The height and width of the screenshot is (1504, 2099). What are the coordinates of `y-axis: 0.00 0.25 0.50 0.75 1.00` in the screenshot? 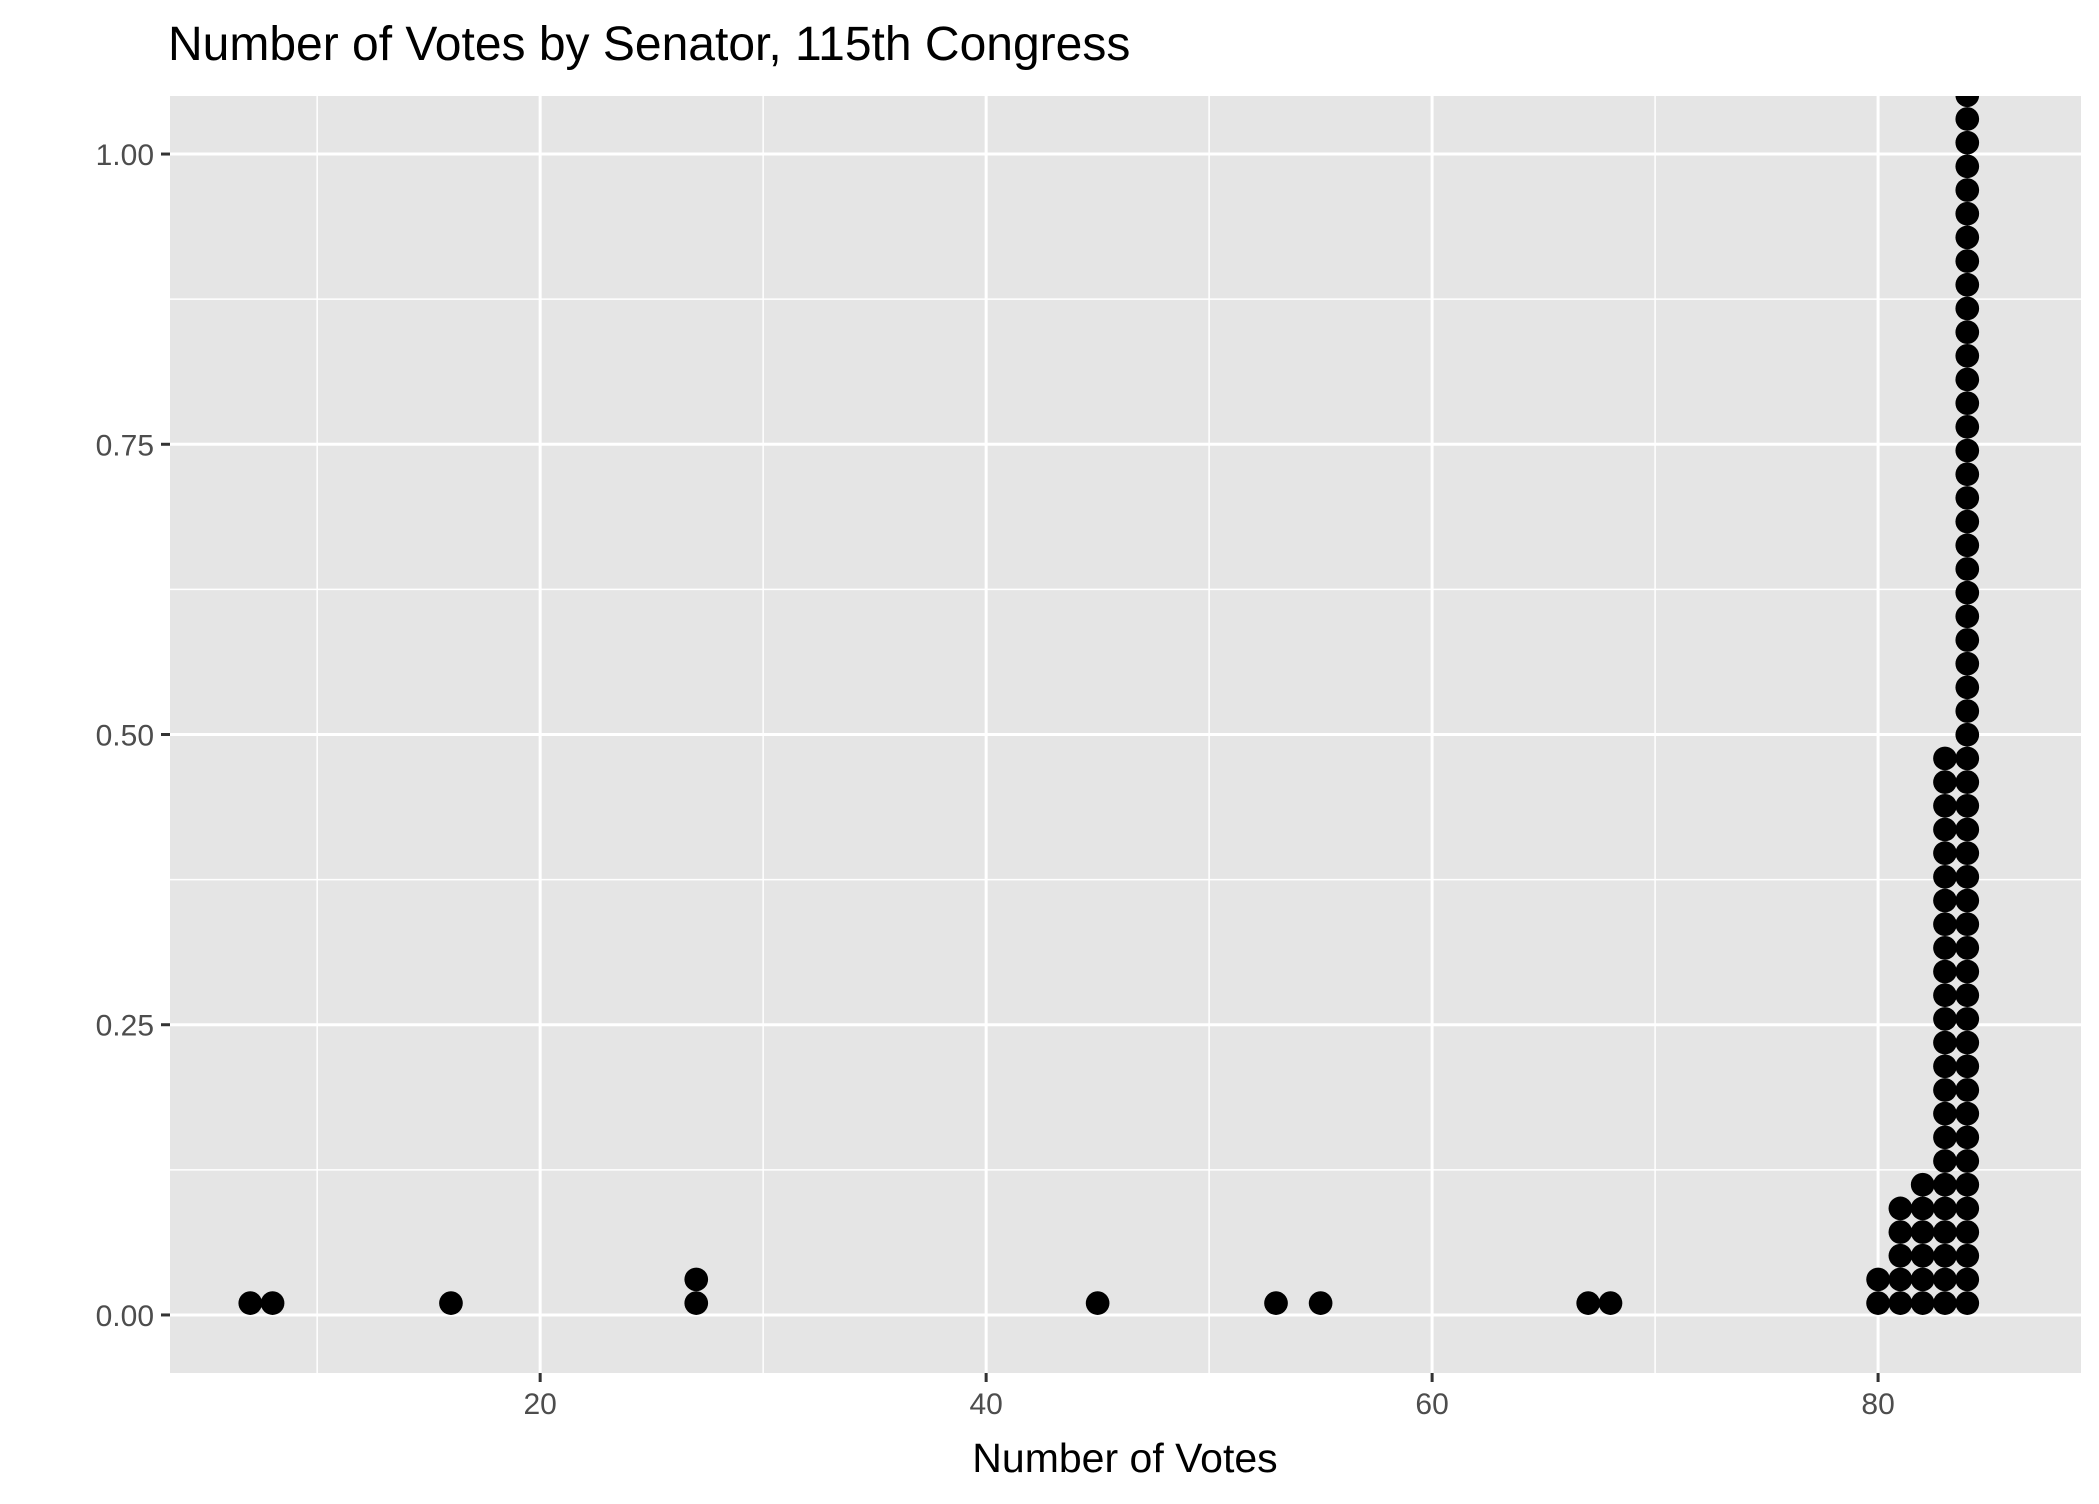 It's located at (133, 736).